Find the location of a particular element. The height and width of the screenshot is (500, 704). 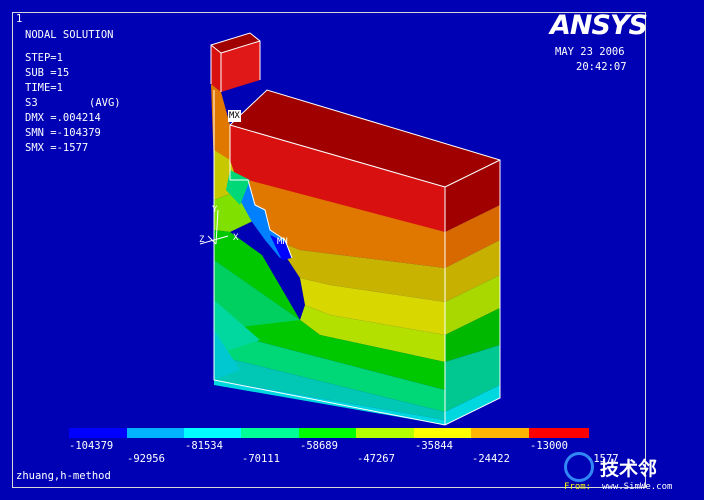

date-label: MAY 23 2006 is located at coordinates (590, 52).